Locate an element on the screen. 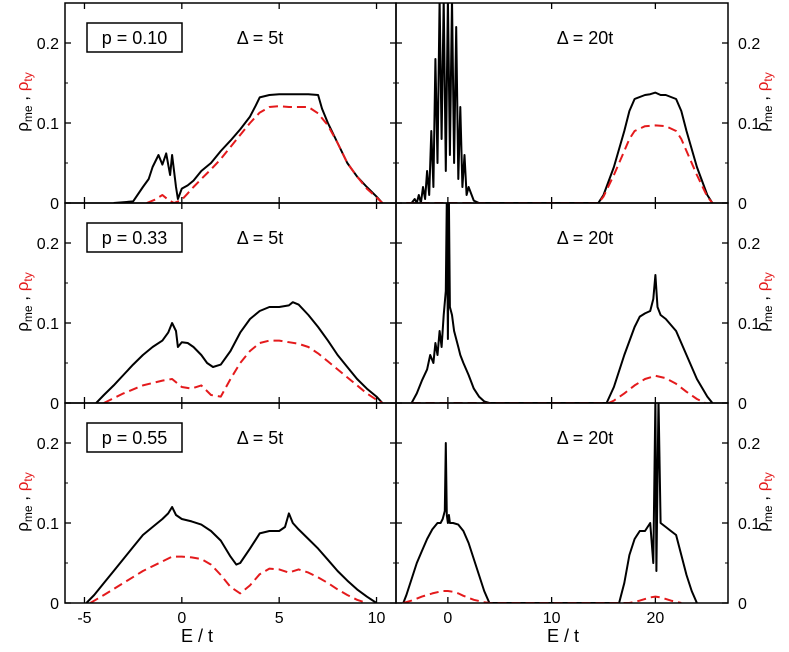 The image size is (789, 652). x-tick-label: -5 is located at coordinates (84, 618).